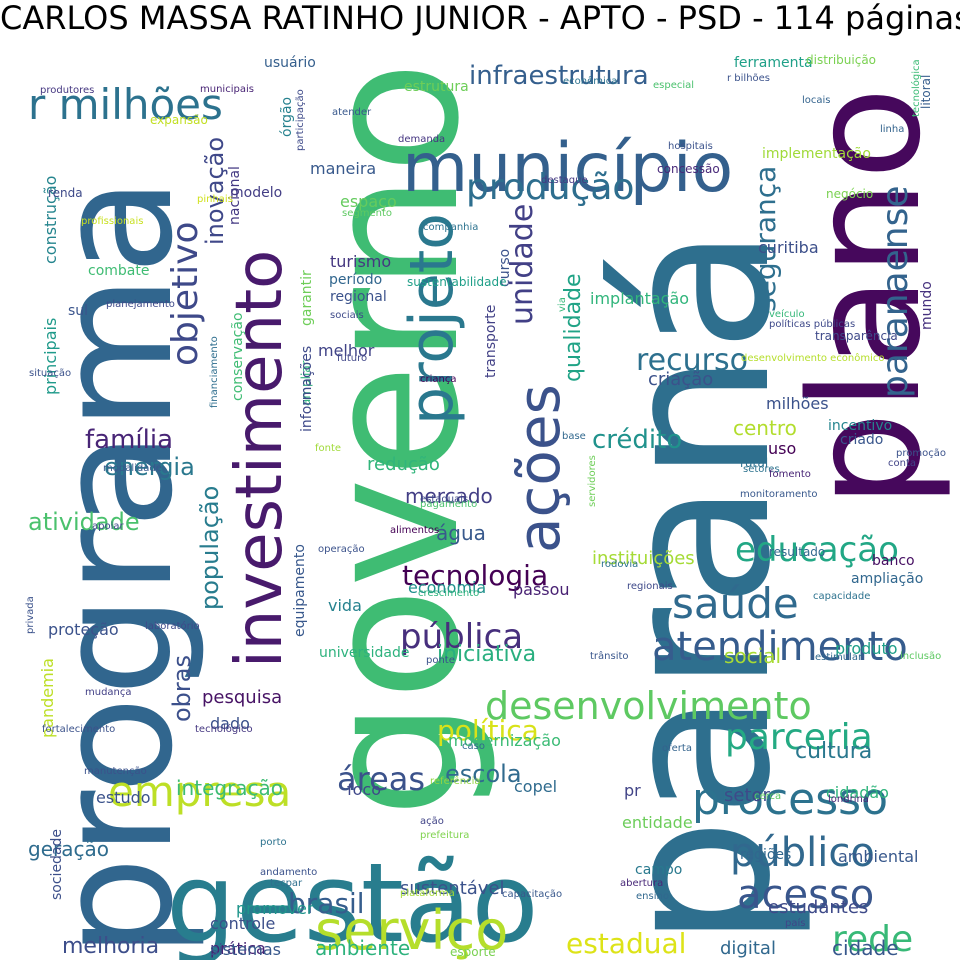 The image size is (960, 960). I want to click on word-publica: pública, so click(462, 637).